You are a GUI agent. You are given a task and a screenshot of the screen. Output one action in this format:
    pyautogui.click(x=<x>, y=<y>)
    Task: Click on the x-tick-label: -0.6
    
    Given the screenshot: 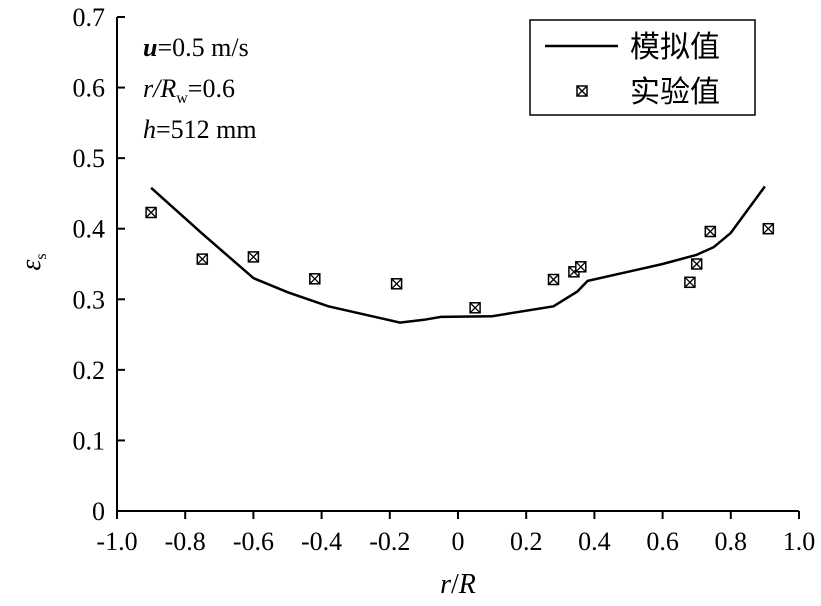 What is the action you would take?
    pyautogui.click(x=253, y=541)
    